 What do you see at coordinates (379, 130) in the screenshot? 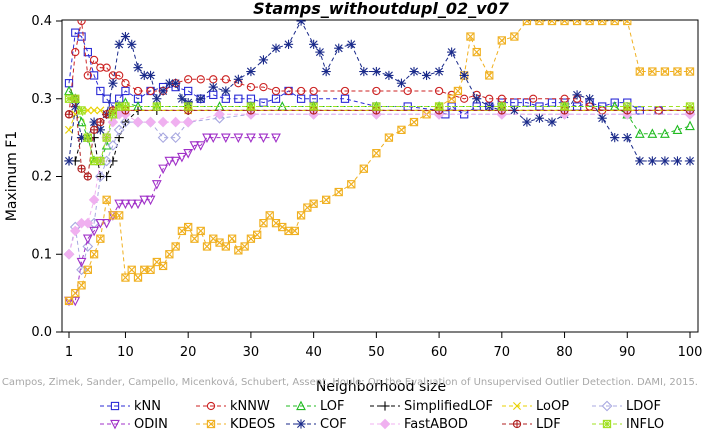
I see `series-inflo` at bounding box center [379, 130].